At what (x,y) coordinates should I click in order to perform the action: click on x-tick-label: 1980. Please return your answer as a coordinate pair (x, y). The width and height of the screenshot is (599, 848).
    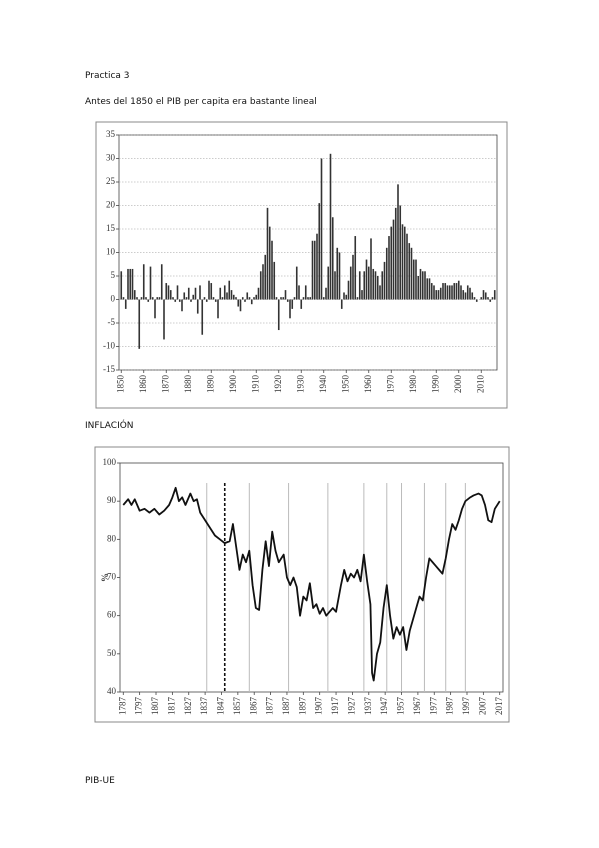
    Looking at the image, I should click on (413, 384).